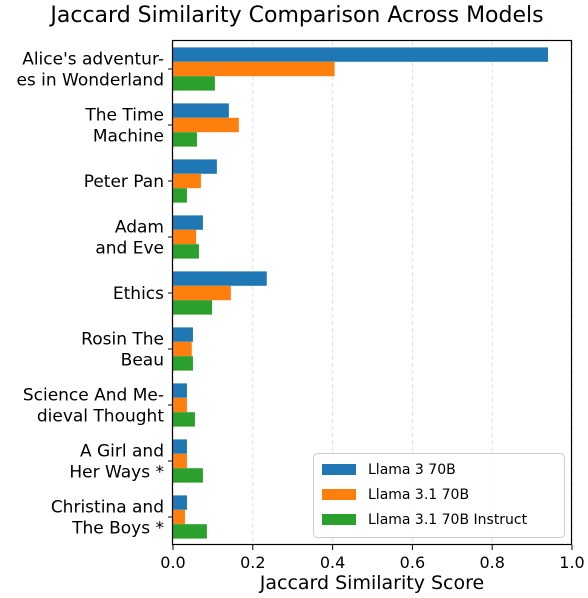 This screenshot has width=588, height=598. I want to click on y-tick-label: Peter Pan, so click(124, 182).